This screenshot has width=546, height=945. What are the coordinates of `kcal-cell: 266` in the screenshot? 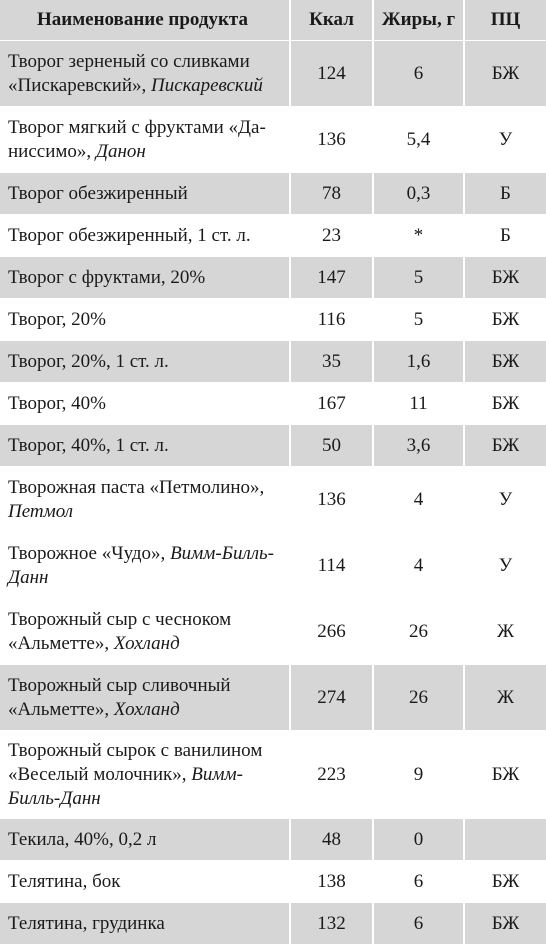 It's located at (332, 631).